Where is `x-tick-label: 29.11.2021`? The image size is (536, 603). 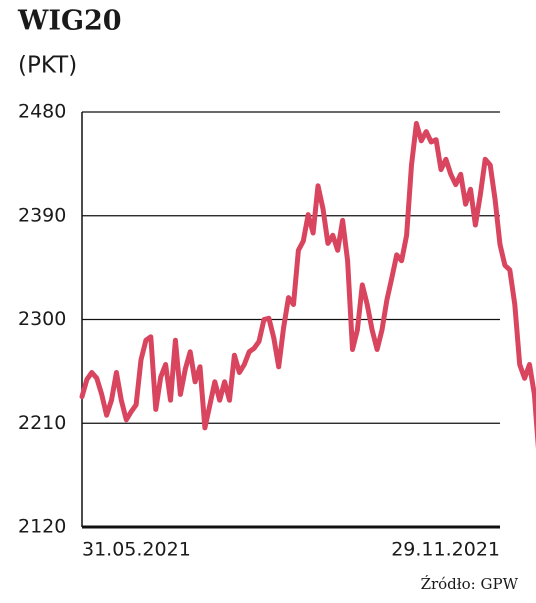
x-tick-label: 29.11.2021 is located at coordinates (445, 550).